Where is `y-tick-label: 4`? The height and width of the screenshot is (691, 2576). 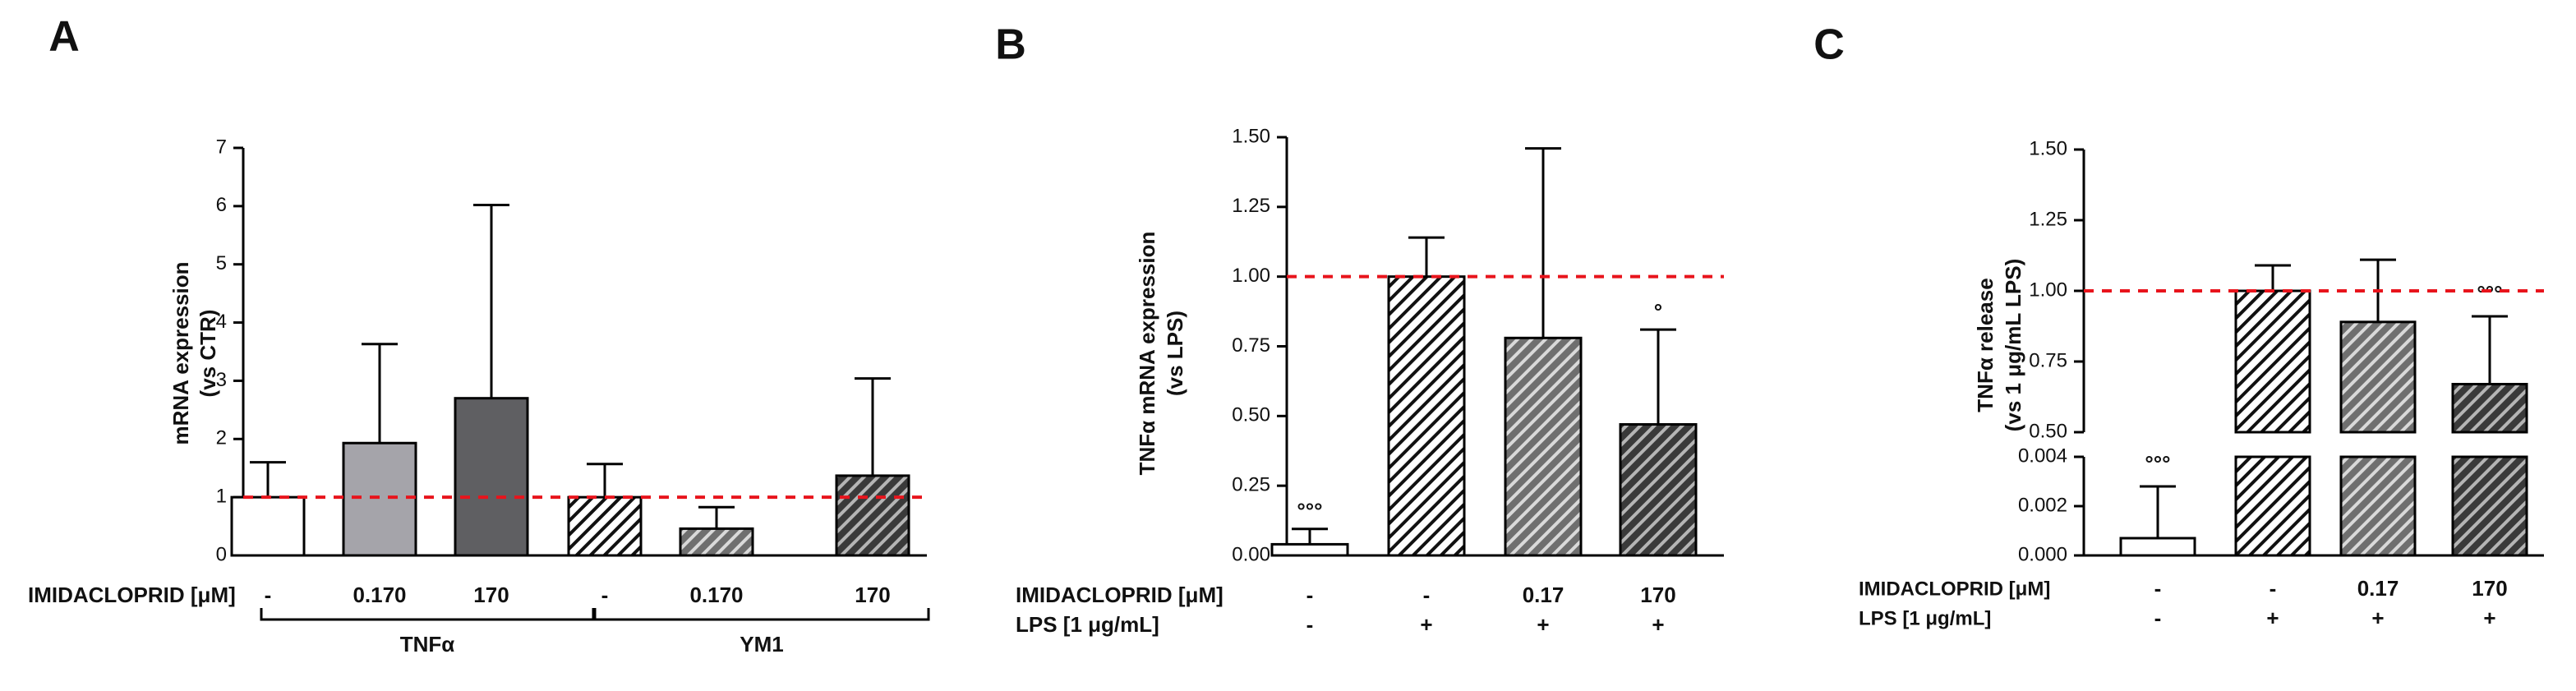 y-tick-label: 4 is located at coordinates (221, 322).